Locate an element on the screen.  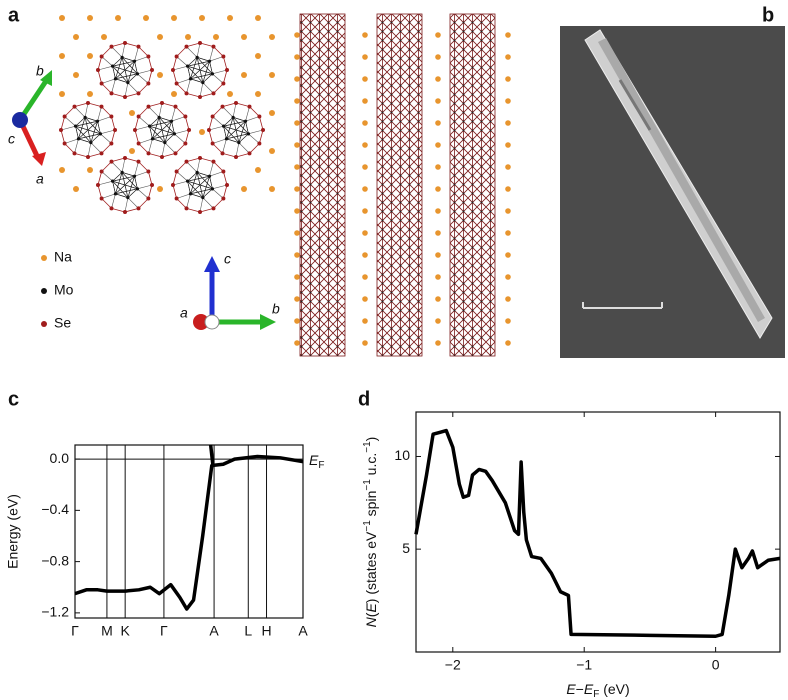
axis-triad: b a c is located at coordinates (30, 125).